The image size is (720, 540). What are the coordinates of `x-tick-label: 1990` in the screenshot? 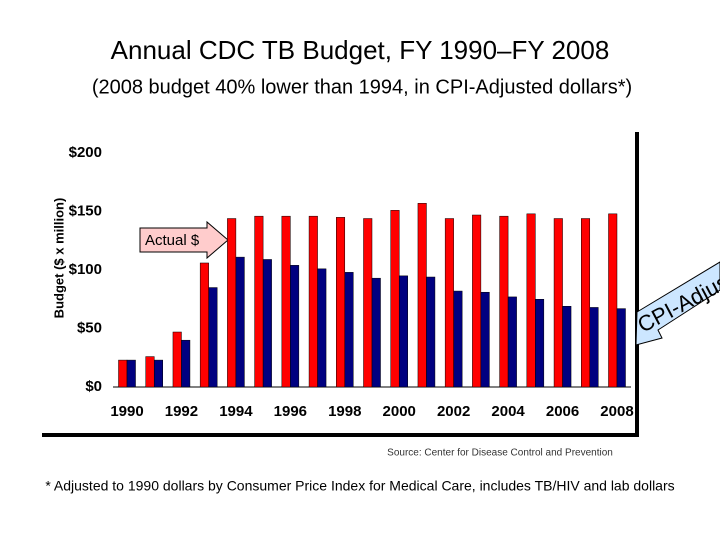 It's located at (126, 411).